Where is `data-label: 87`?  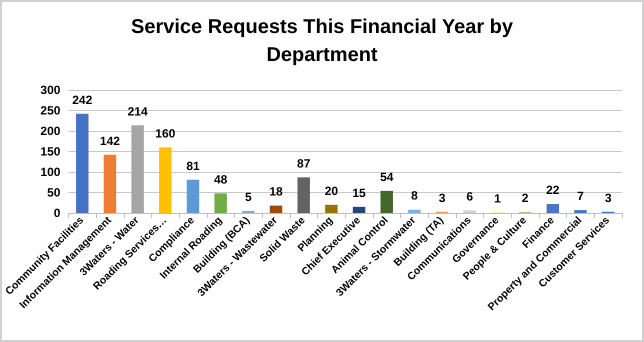 data-label: 87 is located at coordinates (304, 163).